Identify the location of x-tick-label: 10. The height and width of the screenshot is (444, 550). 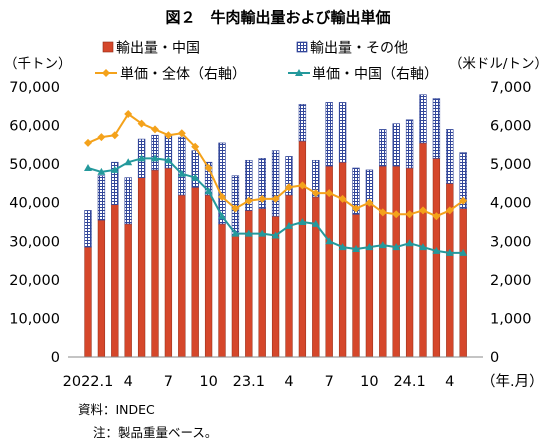
(369, 382).